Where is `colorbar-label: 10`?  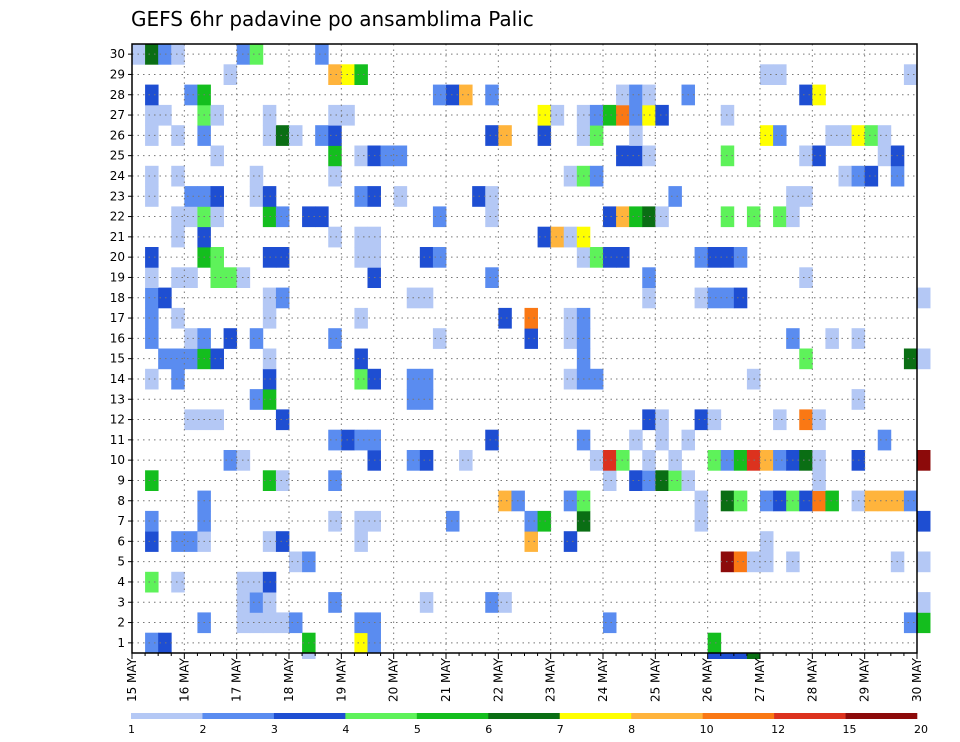
colorbar-label: 10 is located at coordinates (707, 729).